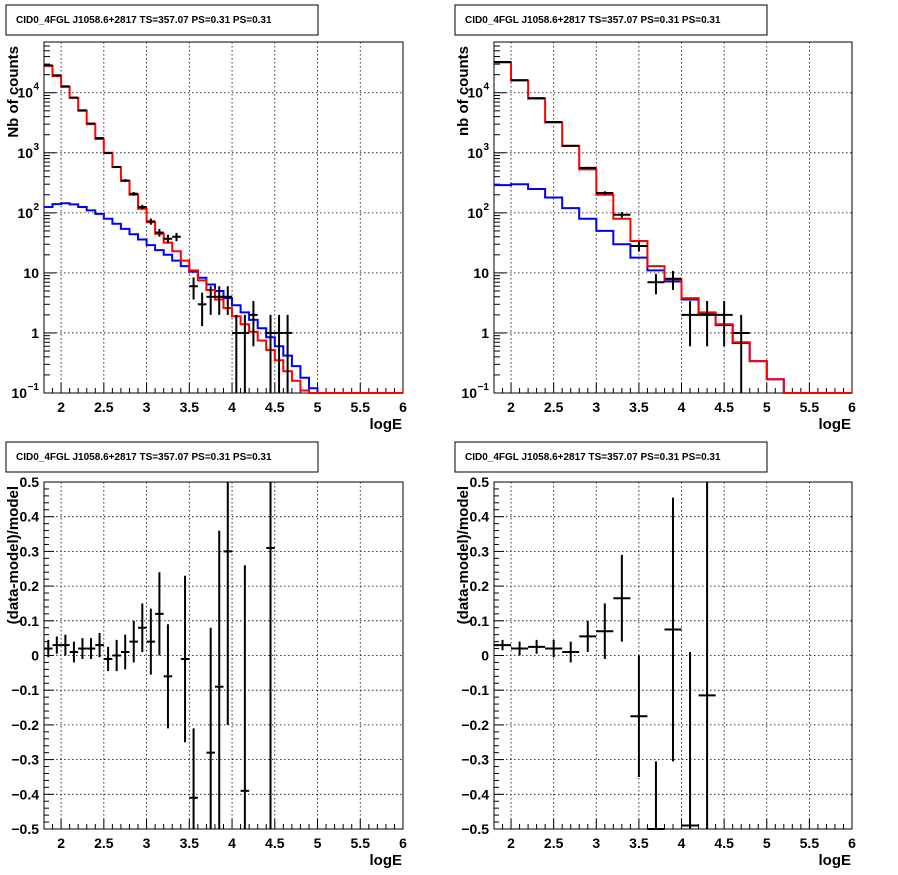  I want to click on y-tick-label: 1, so click(35, 333).